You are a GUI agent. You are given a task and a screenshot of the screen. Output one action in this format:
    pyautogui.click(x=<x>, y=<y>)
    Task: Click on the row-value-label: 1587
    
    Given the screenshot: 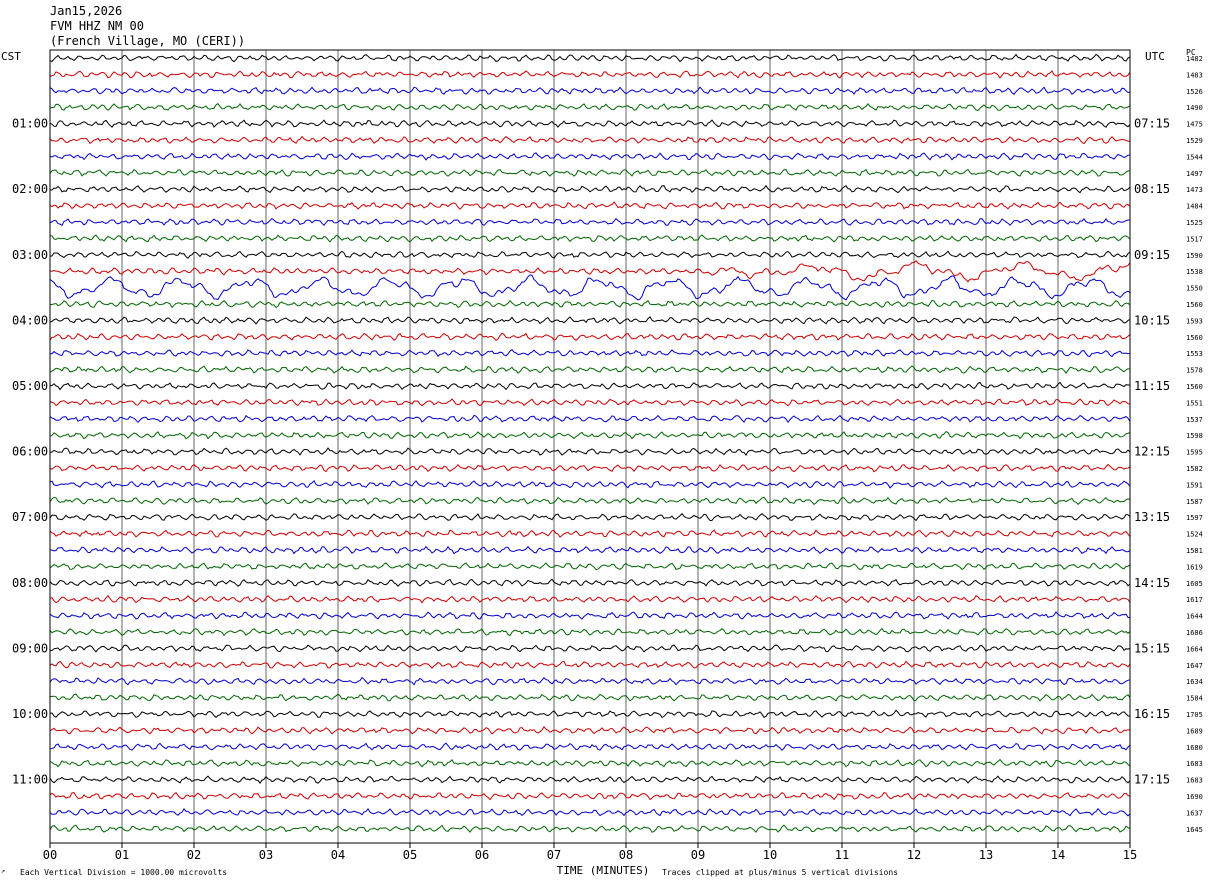 What is the action you would take?
    pyautogui.click(x=1194, y=502)
    